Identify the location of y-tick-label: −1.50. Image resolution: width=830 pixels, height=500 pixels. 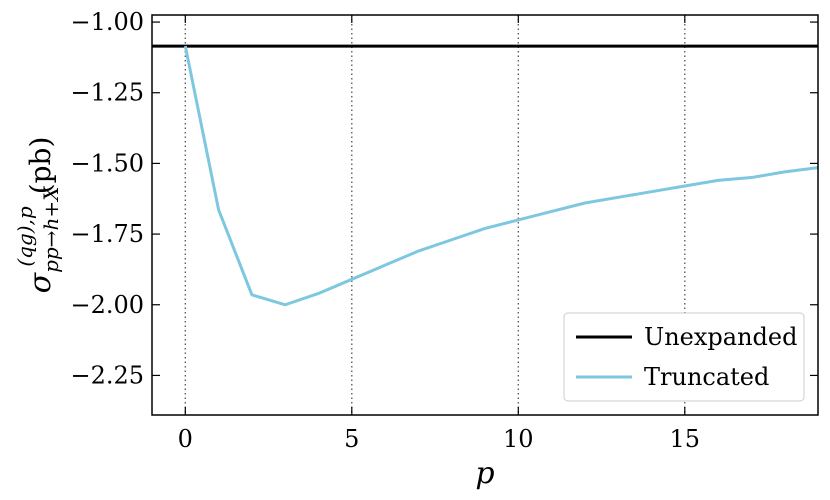
(107, 163).